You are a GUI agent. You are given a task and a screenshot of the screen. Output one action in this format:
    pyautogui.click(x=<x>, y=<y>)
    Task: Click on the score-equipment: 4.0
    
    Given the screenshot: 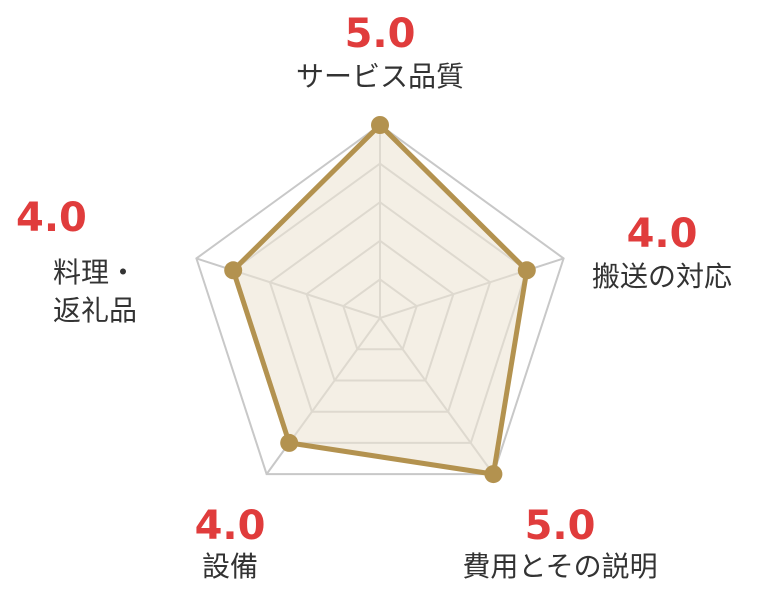 What is the action you would take?
    pyautogui.click(x=230, y=526)
    